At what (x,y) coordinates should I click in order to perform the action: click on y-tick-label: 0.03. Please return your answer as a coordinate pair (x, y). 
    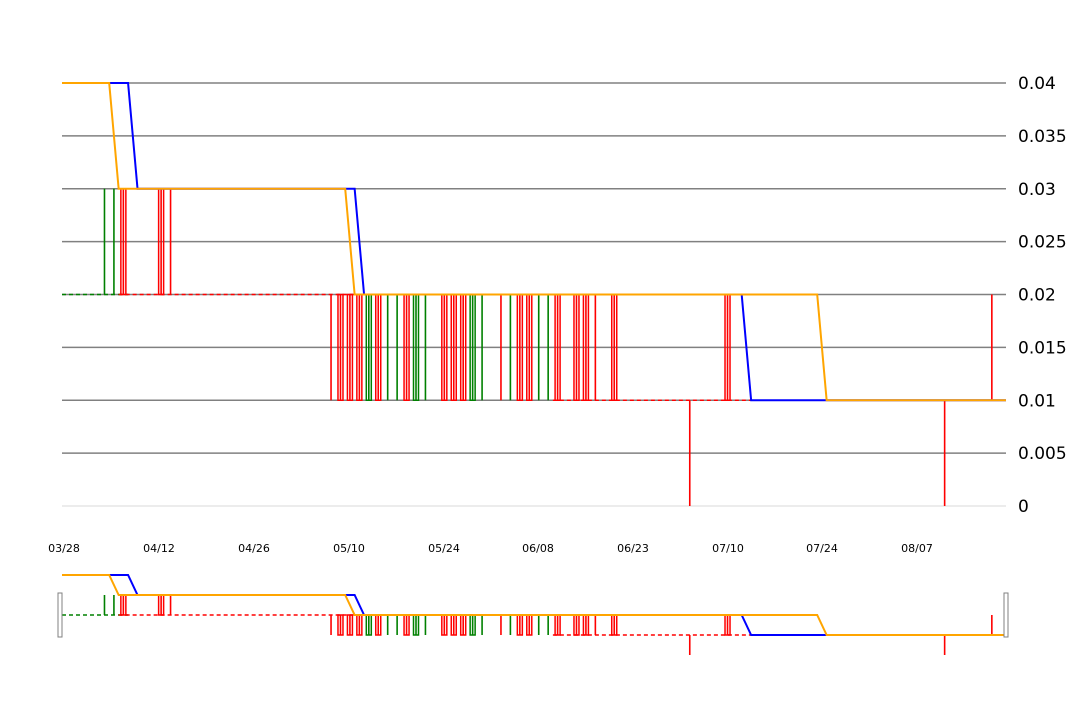
    Looking at the image, I should click on (1037, 190).